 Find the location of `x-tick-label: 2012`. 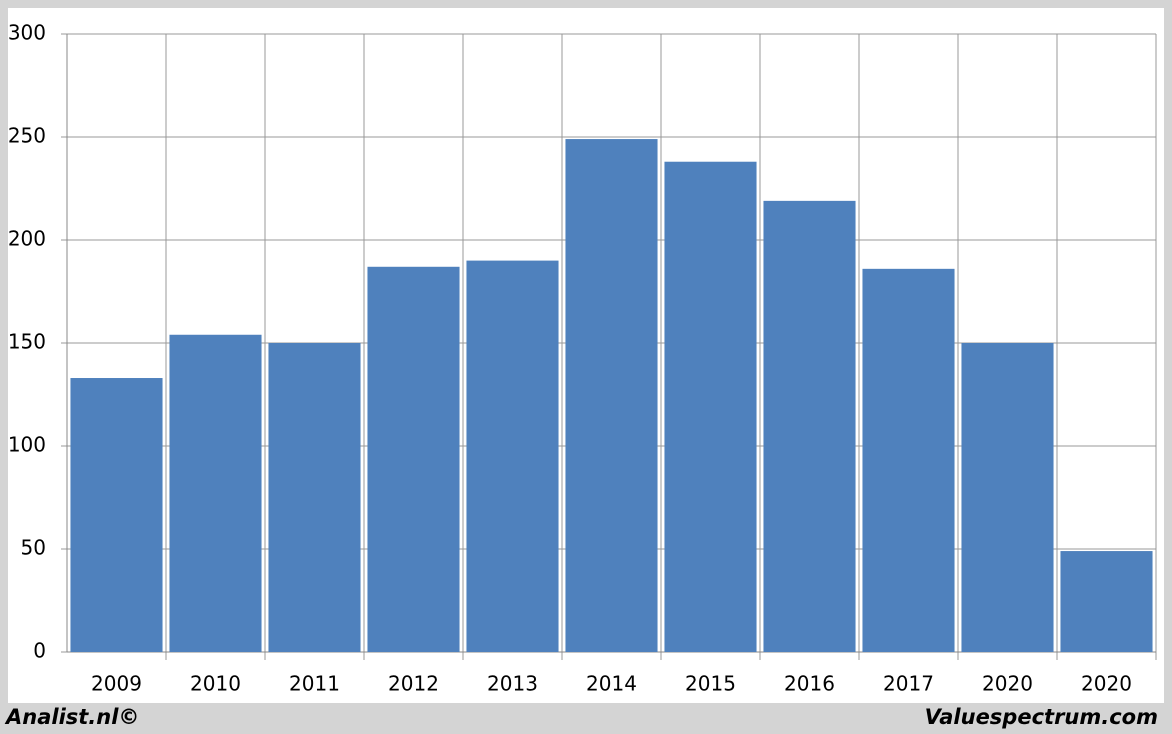

x-tick-label: 2012 is located at coordinates (413, 684).